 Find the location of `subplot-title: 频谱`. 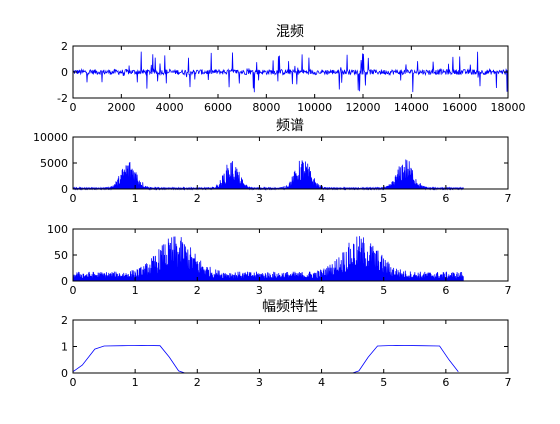

subplot-title: 频谱 is located at coordinates (290, 126).